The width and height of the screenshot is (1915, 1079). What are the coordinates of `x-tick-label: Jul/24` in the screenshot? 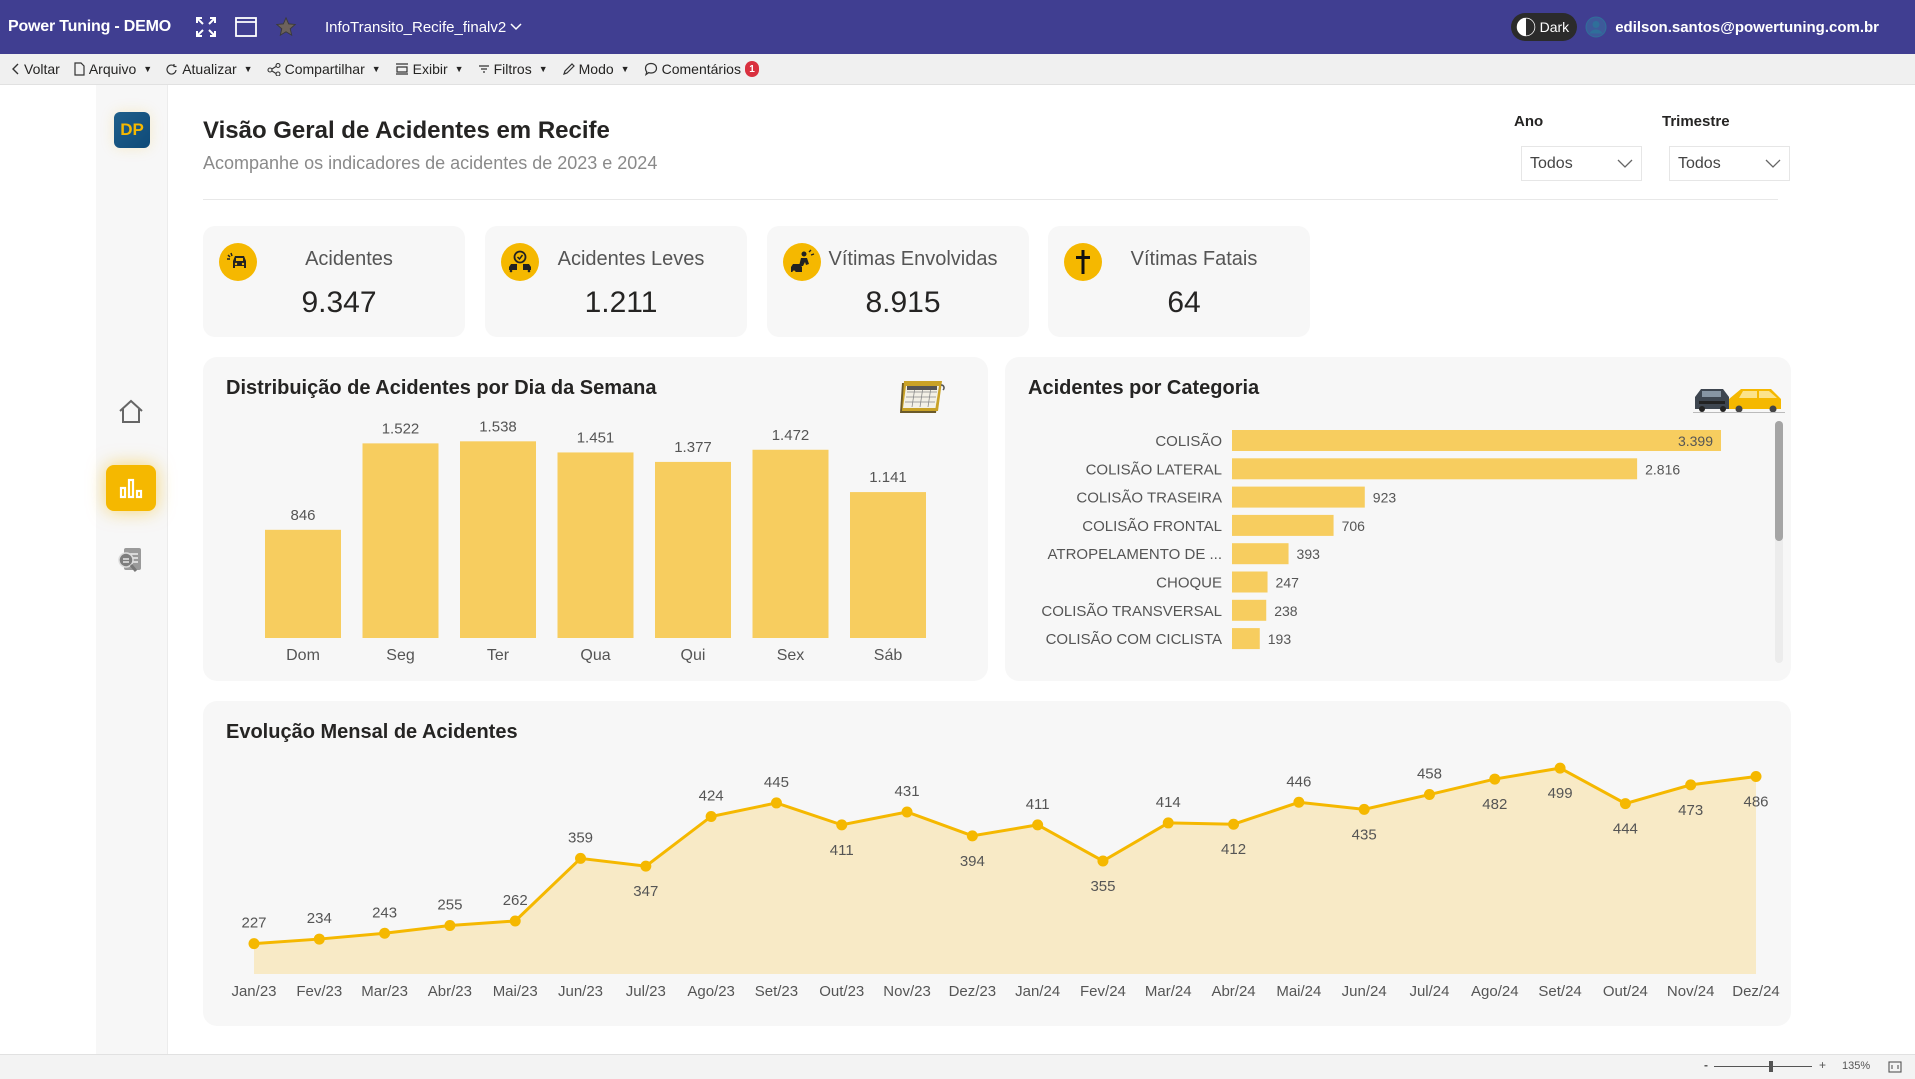 It's located at (1429, 991).